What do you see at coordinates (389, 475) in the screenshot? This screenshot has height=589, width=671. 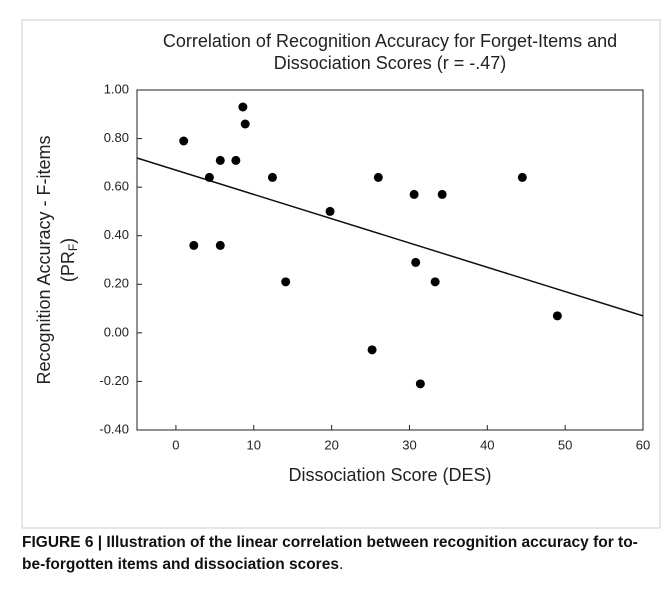 I see `x-axis-label: Dissociation Score (DES)` at bounding box center [389, 475].